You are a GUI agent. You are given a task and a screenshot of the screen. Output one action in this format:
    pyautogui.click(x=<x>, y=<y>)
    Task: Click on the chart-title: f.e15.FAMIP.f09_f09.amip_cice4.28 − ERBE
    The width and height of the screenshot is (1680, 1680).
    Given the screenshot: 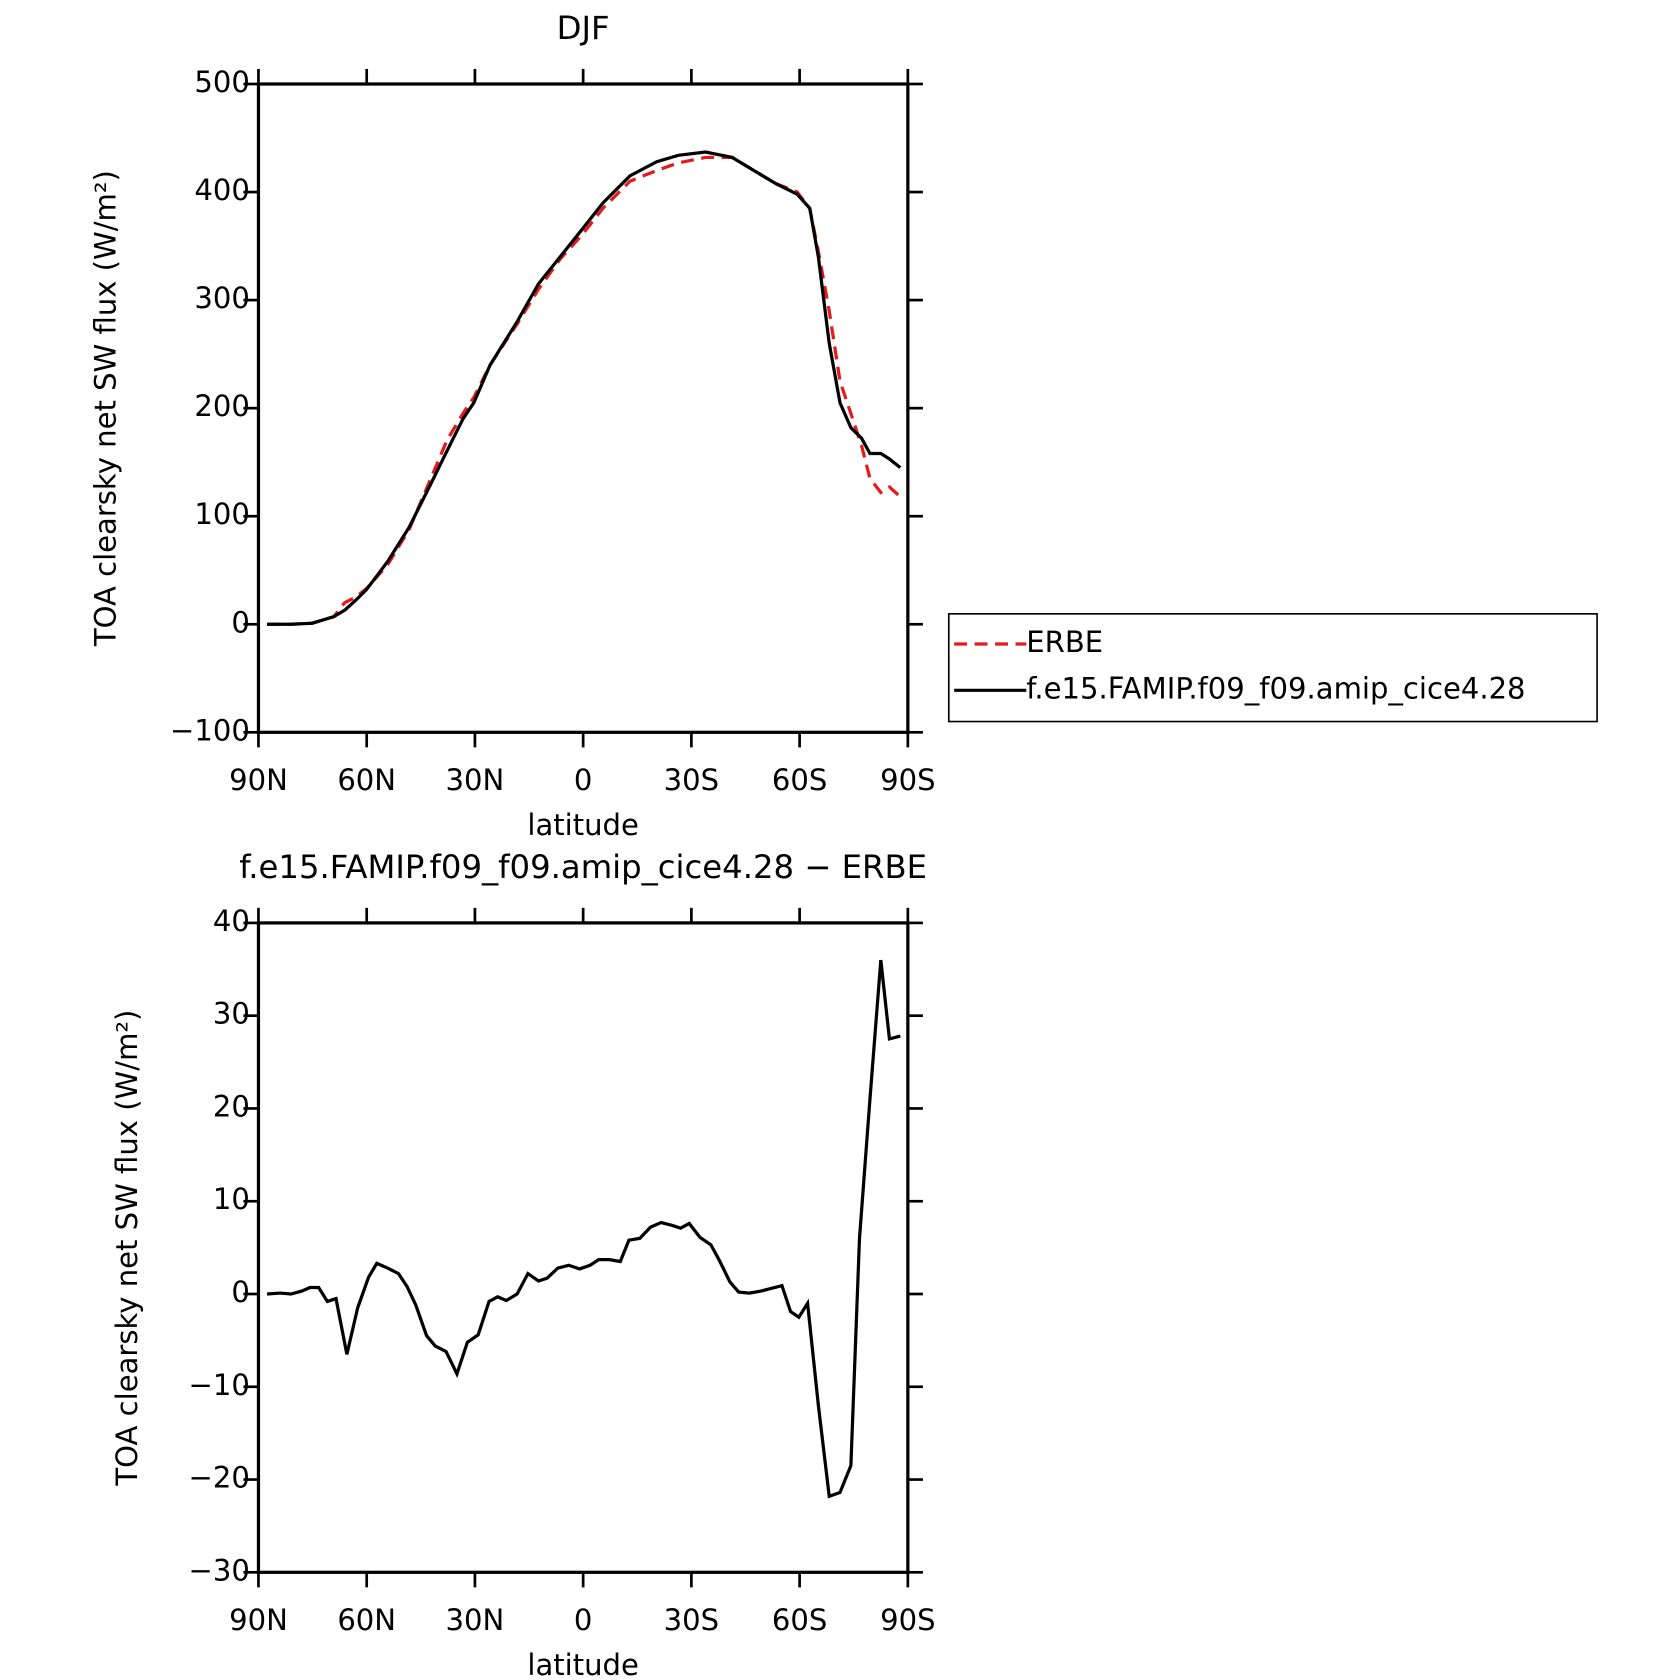 What is the action you would take?
    pyautogui.click(x=583, y=867)
    